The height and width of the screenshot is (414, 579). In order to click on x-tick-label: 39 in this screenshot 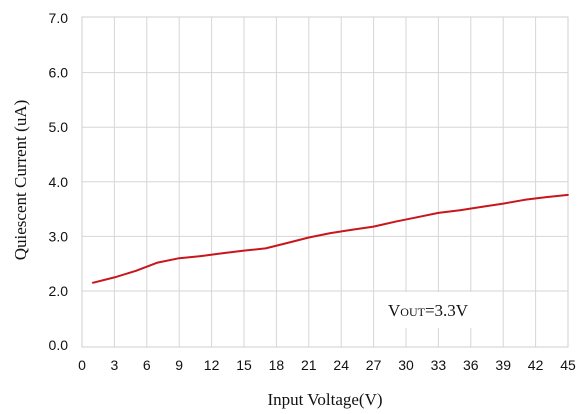, I will do `click(503, 365)`.